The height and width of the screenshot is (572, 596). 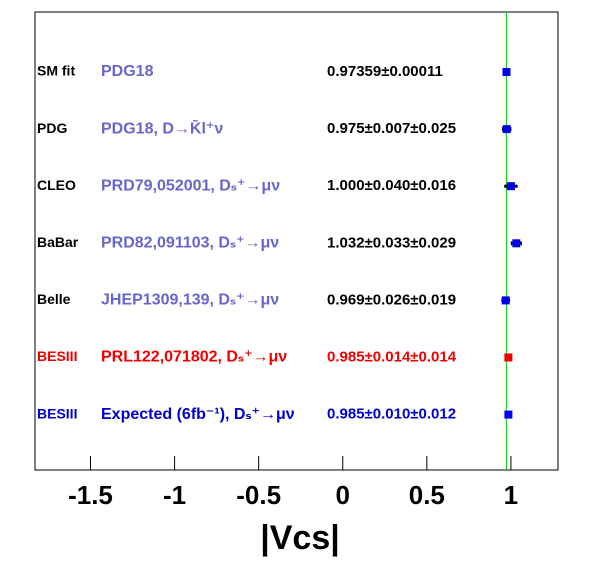 What do you see at coordinates (58, 242) in the screenshot?
I see `experiment-label: BaBar` at bounding box center [58, 242].